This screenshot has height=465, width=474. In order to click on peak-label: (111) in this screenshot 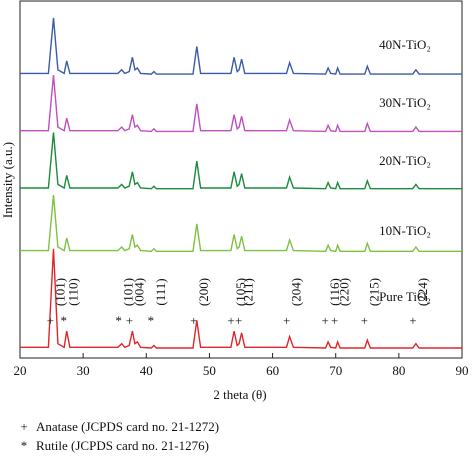, I will do `click(160, 291)`.